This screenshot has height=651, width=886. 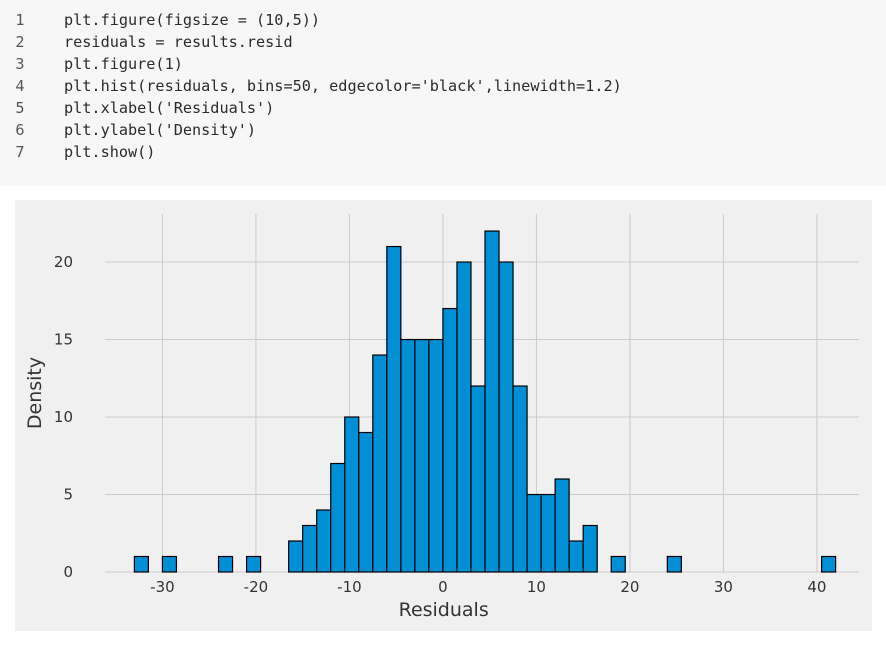 I want to click on line-number: 7, so click(x=20, y=152).